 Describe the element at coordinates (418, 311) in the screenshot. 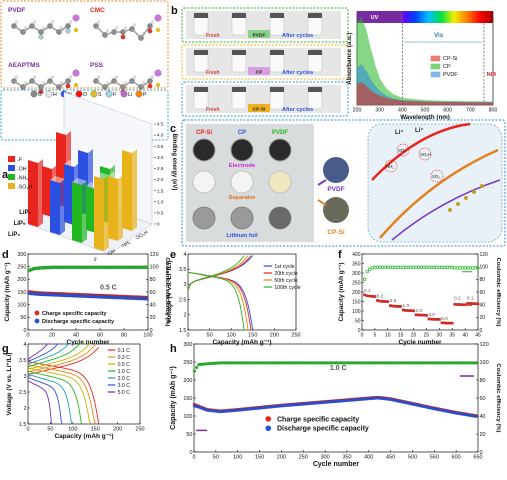

I see `rate-label: 2.0` at that location.